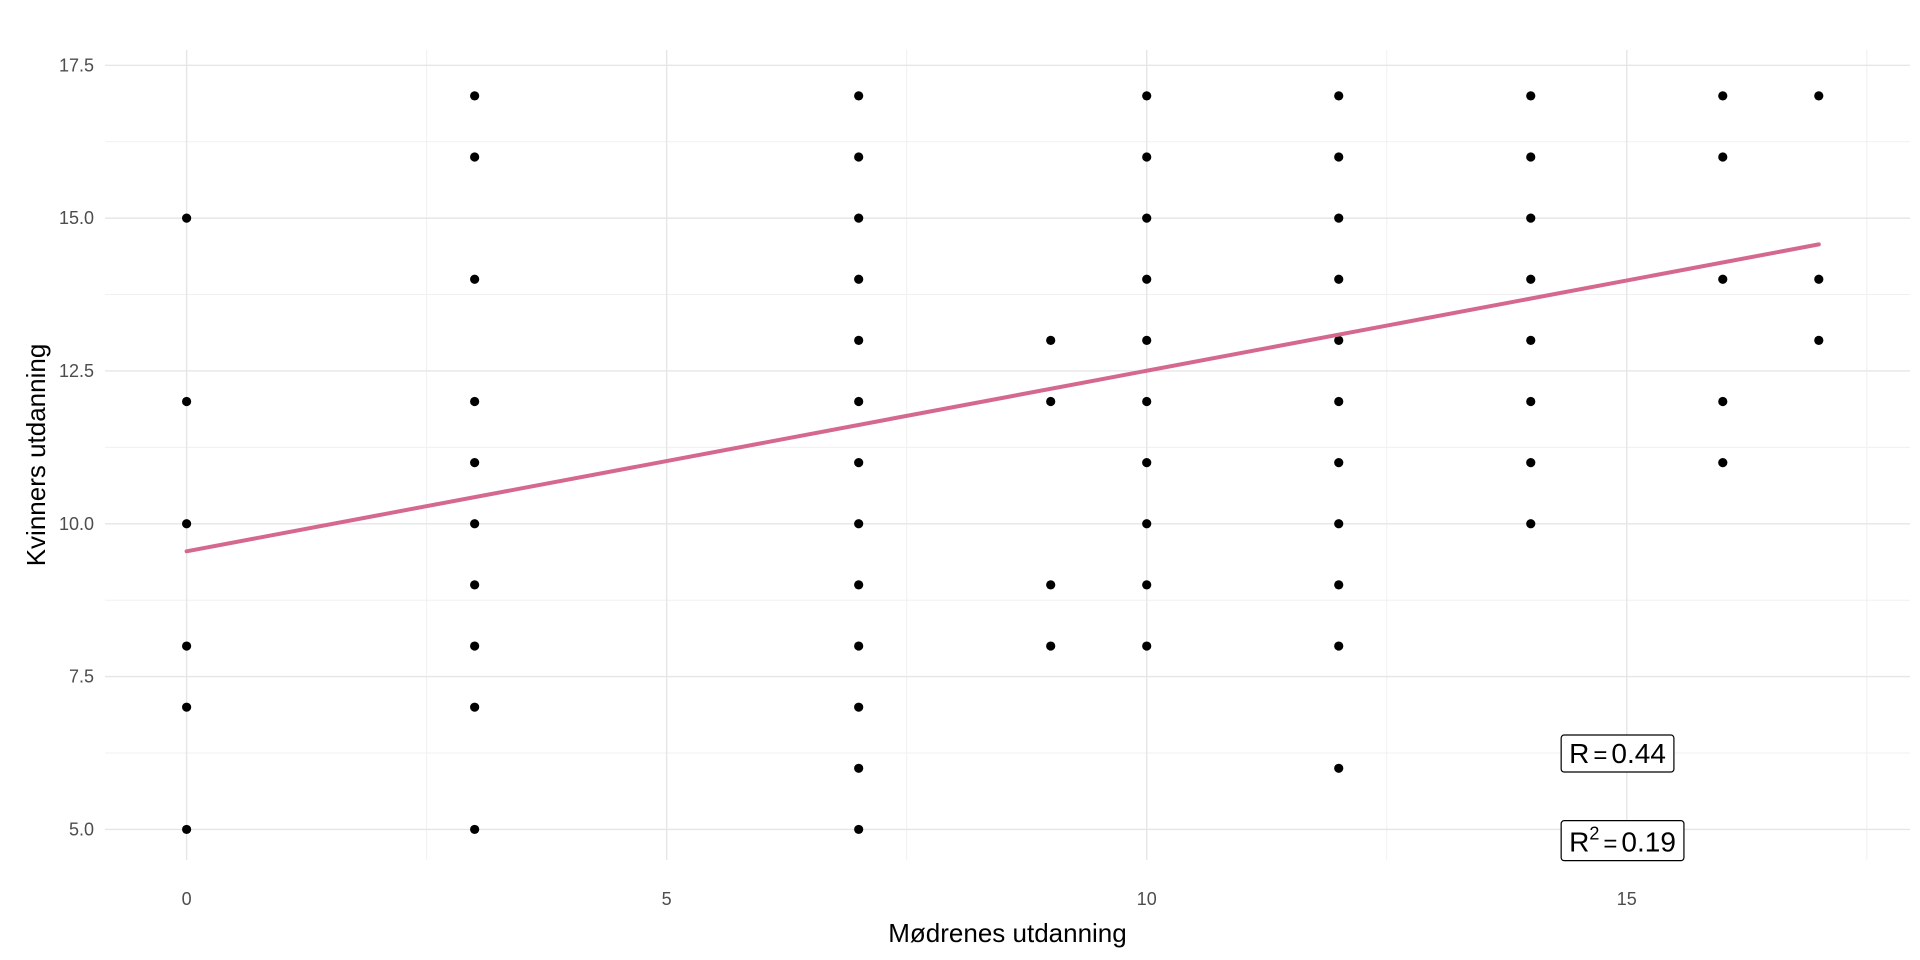 This screenshot has height=960, width=1920. I want to click on r2-label: R, so click(1579, 842).